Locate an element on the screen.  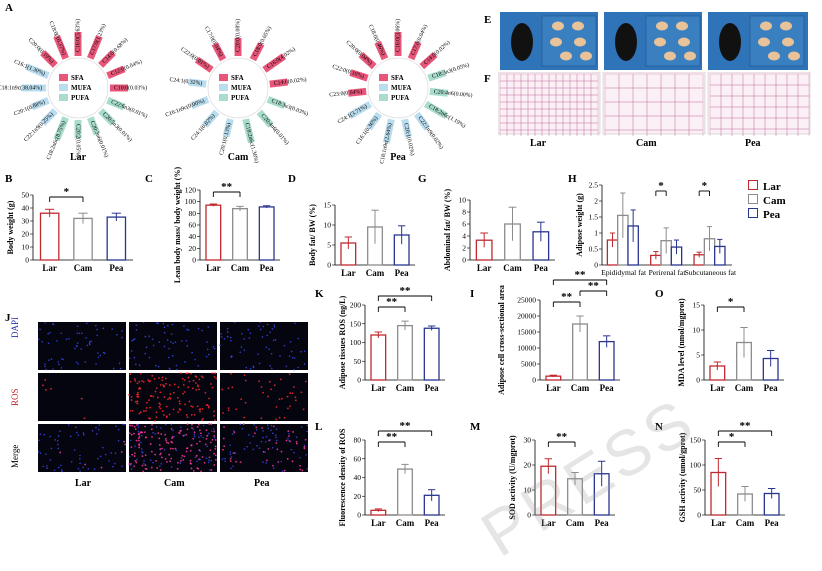
y-axis-label: GSH activity (umol/gprot) is located at coordinates (682, 477).